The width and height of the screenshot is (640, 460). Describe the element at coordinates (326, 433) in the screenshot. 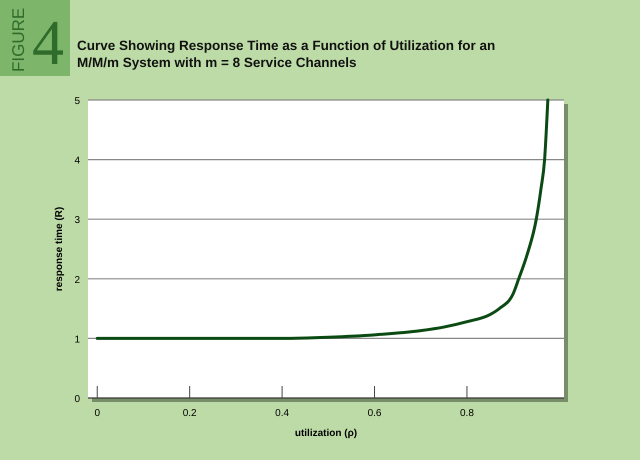

I see `x-axis-title: utilization (ρ)` at that location.